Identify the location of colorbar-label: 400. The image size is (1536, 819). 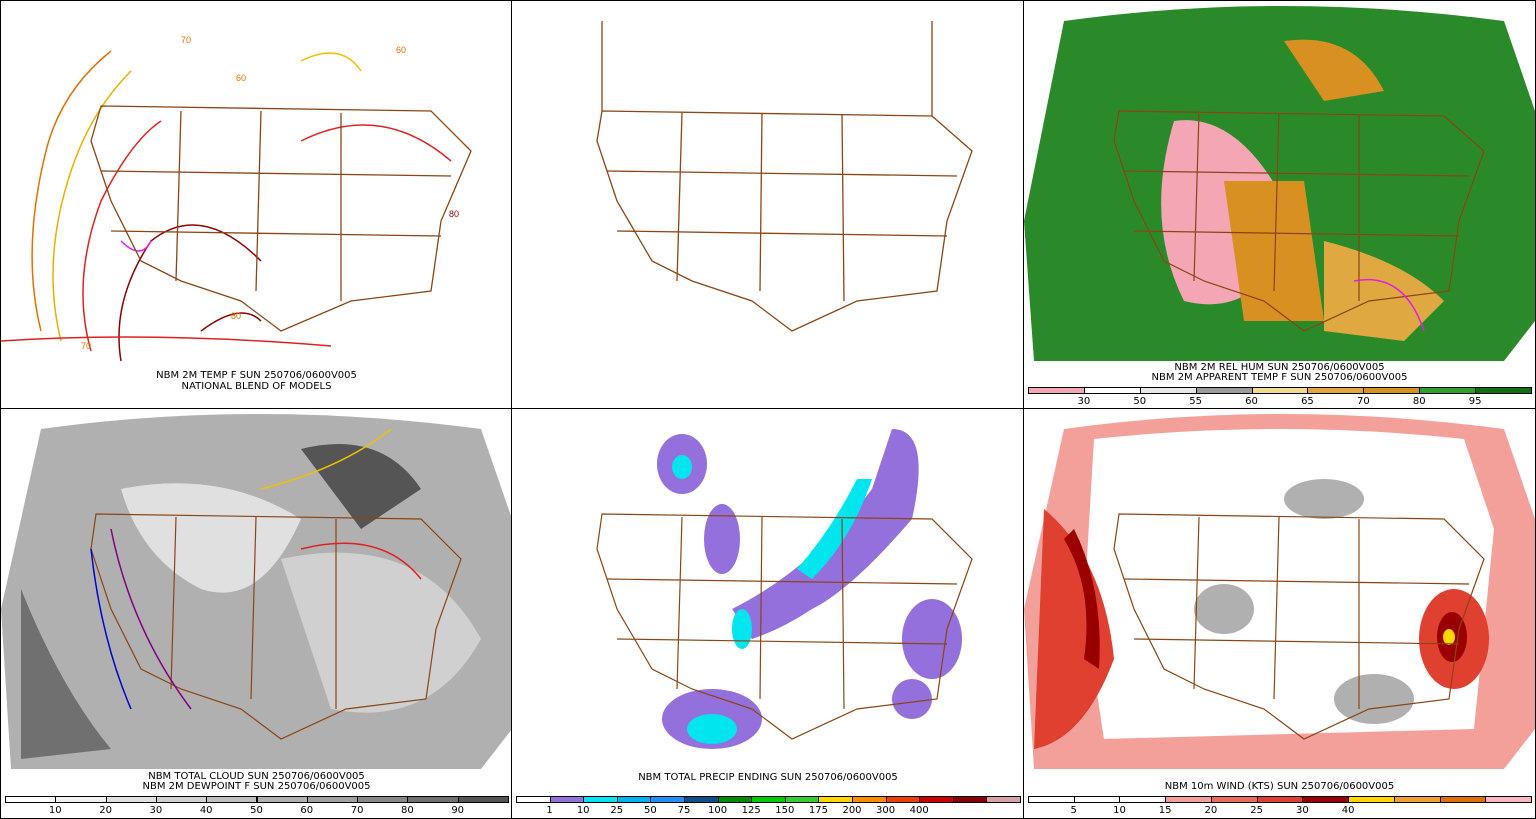
(919, 810).